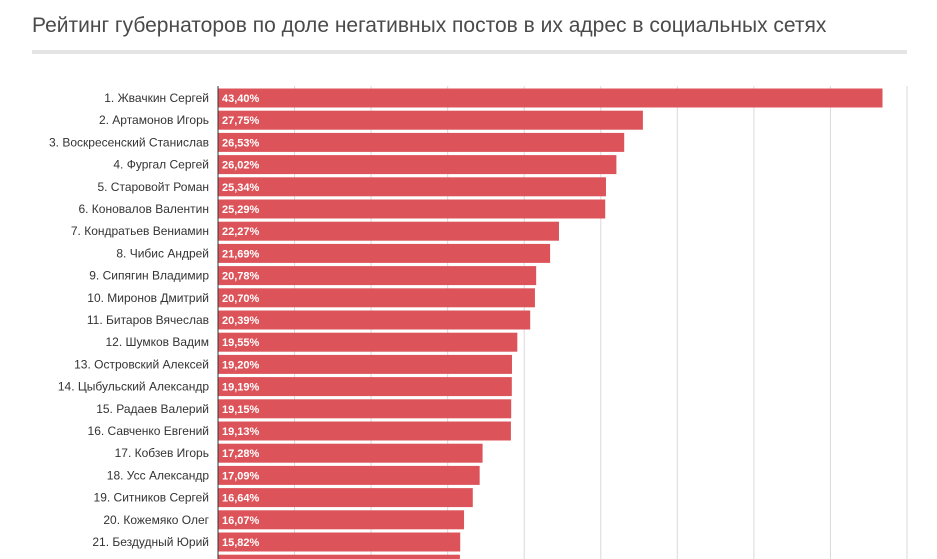 The image size is (937, 559). What do you see at coordinates (133, 387) in the screenshot?
I see `category-label: 14. Цыбульский Александр` at bounding box center [133, 387].